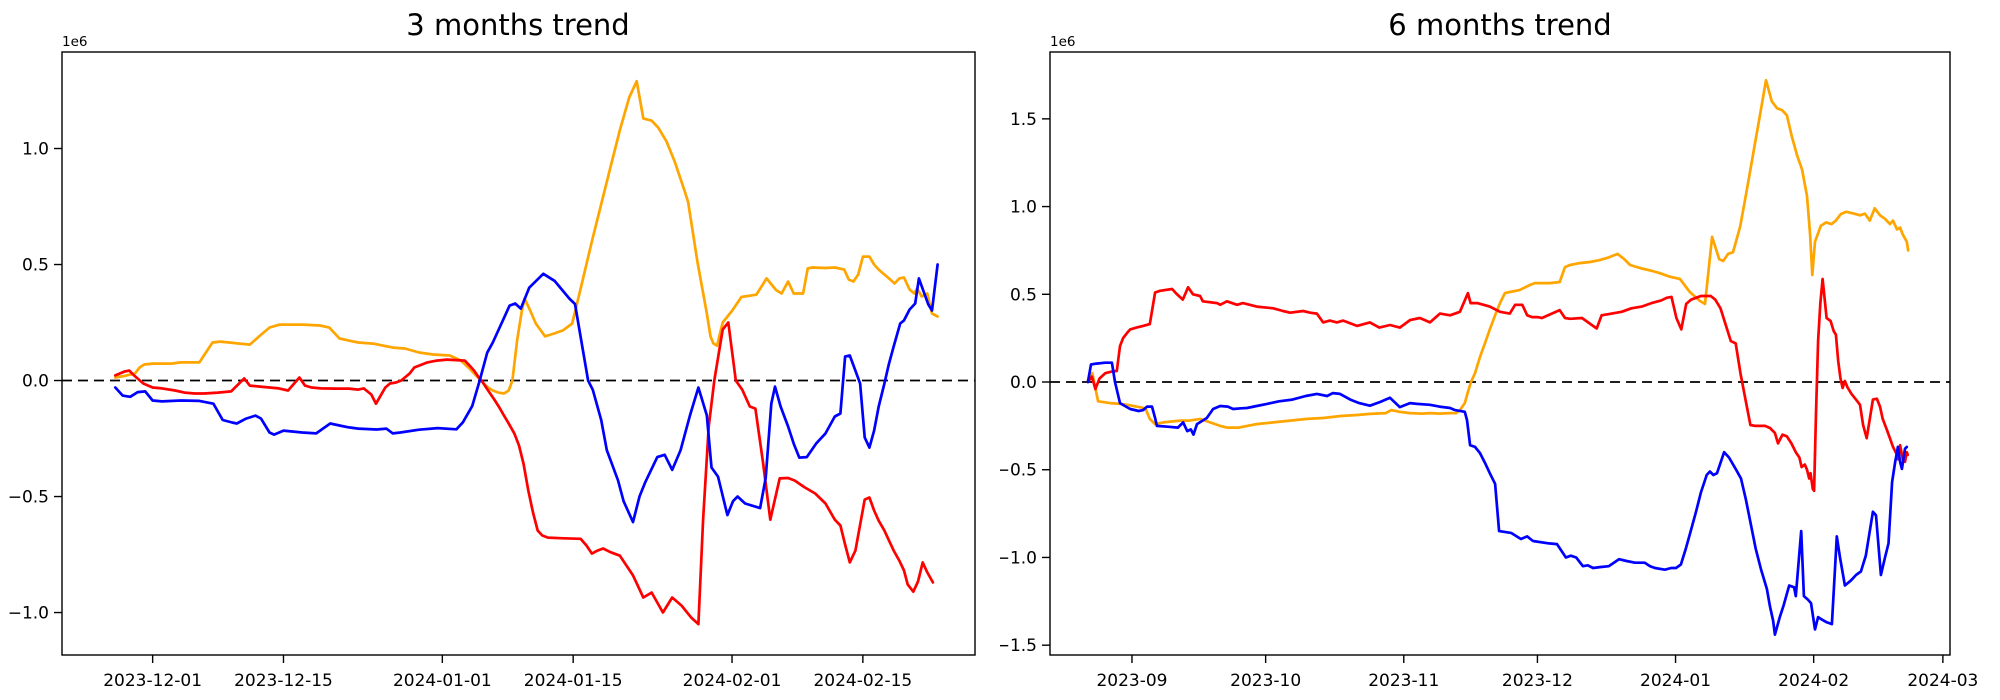 The height and width of the screenshot is (700, 2000). What do you see at coordinates (1499, 25) in the screenshot?
I see `chart-title-right: 6 months trend` at bounding box center [1499, 25].